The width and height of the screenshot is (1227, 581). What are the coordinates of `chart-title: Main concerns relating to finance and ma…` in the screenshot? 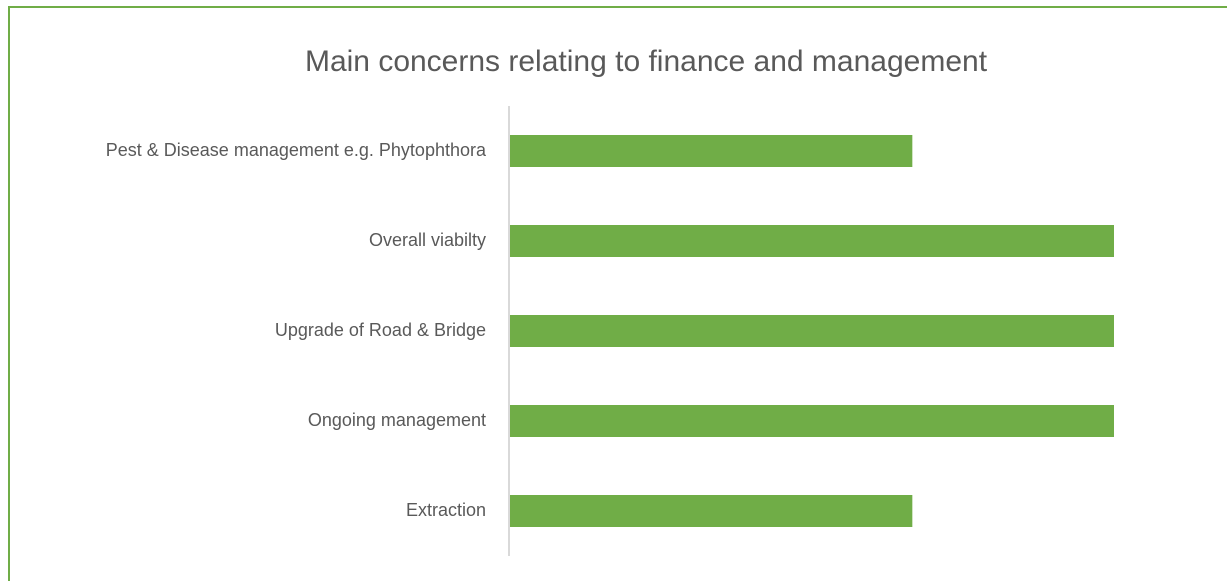 It's located at (646, 61).